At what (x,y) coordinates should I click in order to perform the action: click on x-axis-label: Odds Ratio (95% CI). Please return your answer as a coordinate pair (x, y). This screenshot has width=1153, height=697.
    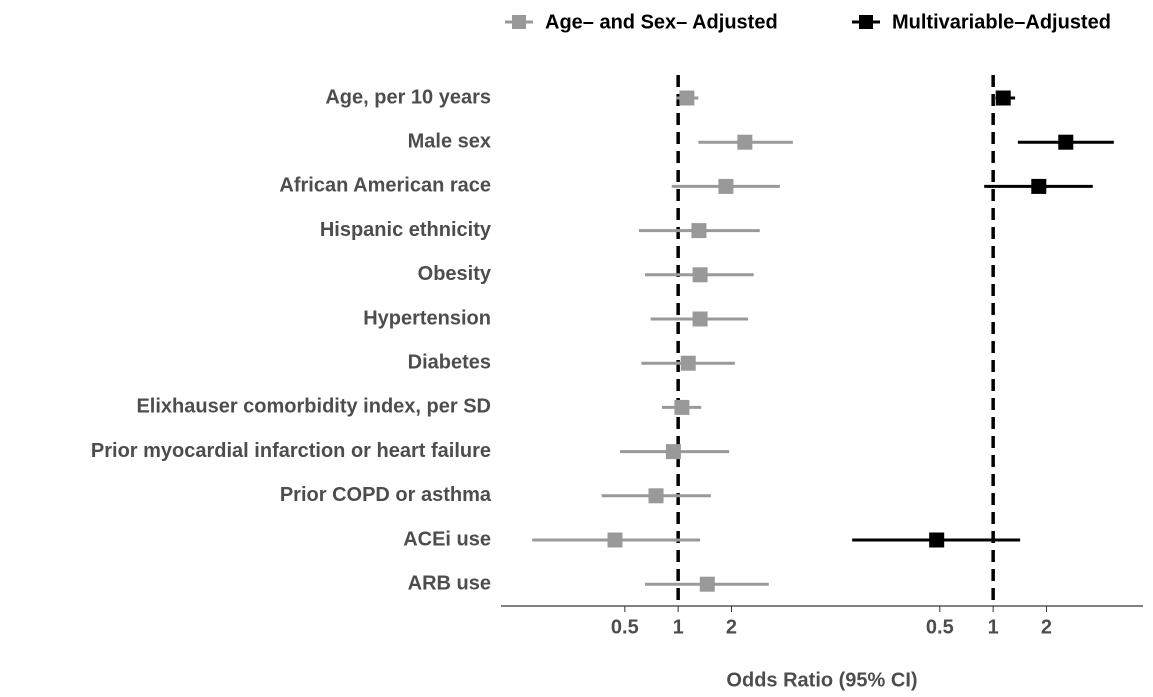
    Looking at the image, I should click on (821, 680).